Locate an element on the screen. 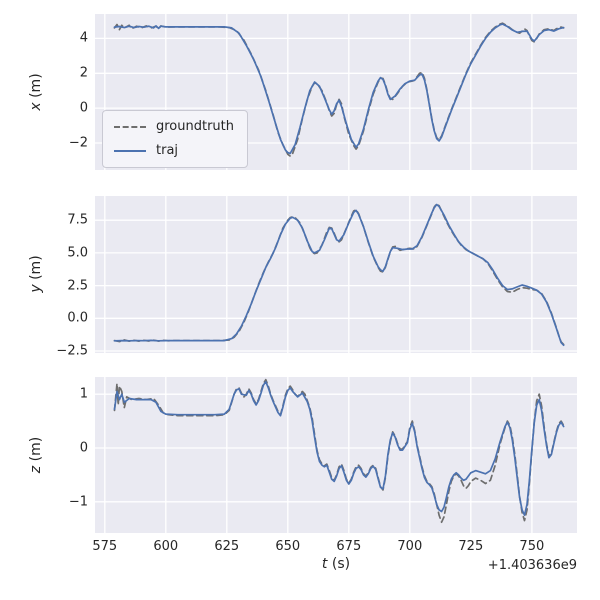 This screenshot has height=600, width=600. ylabel-unit-y: (m) is located at coordinates (36, 270).